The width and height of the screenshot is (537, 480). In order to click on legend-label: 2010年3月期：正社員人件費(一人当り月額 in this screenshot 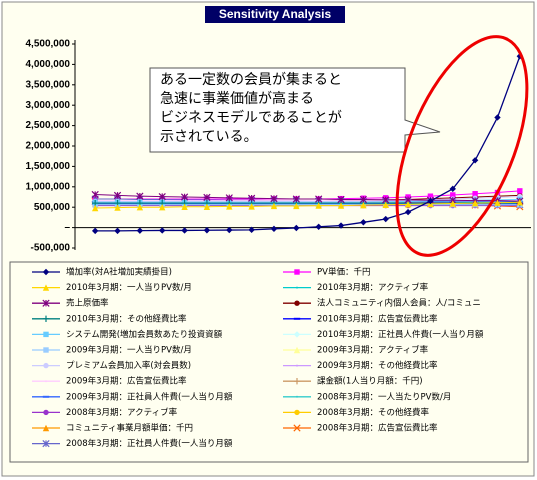, I will do `click(400, 334)`.